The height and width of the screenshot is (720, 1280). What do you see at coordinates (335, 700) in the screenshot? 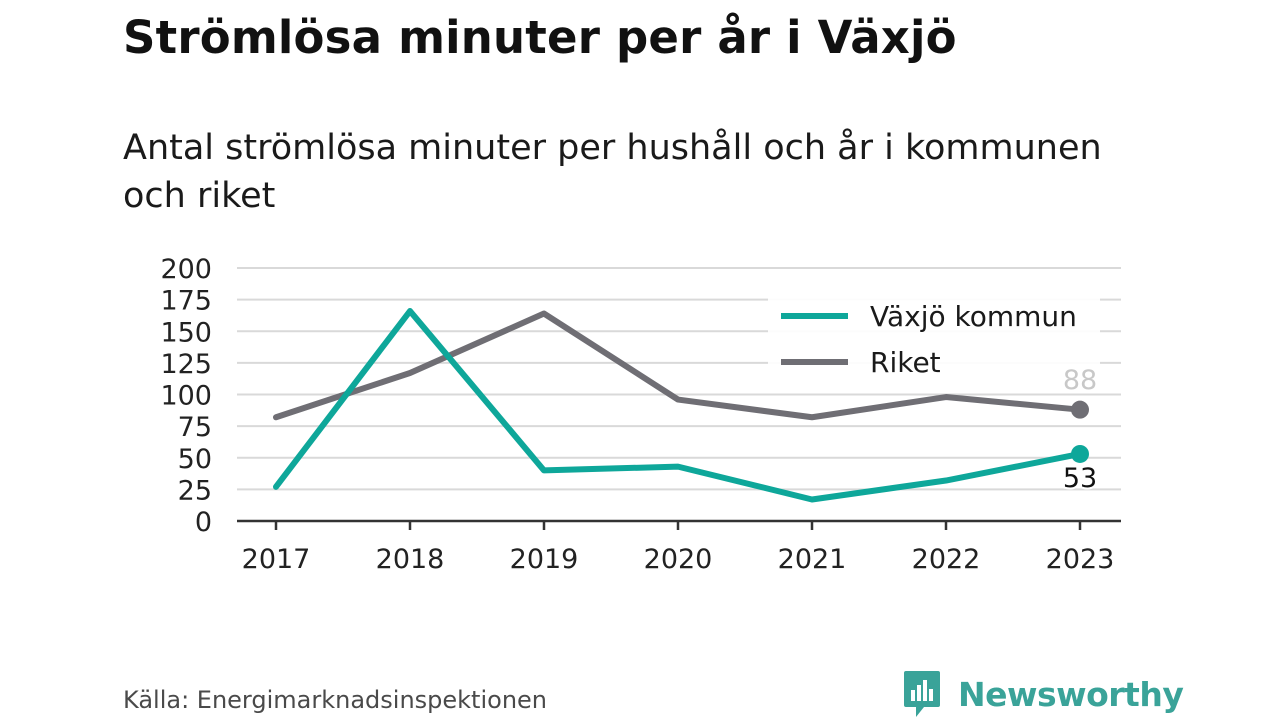
I see `source-note: Källa: Energimarknadsinspektionen` at bounding box center [335, 700].